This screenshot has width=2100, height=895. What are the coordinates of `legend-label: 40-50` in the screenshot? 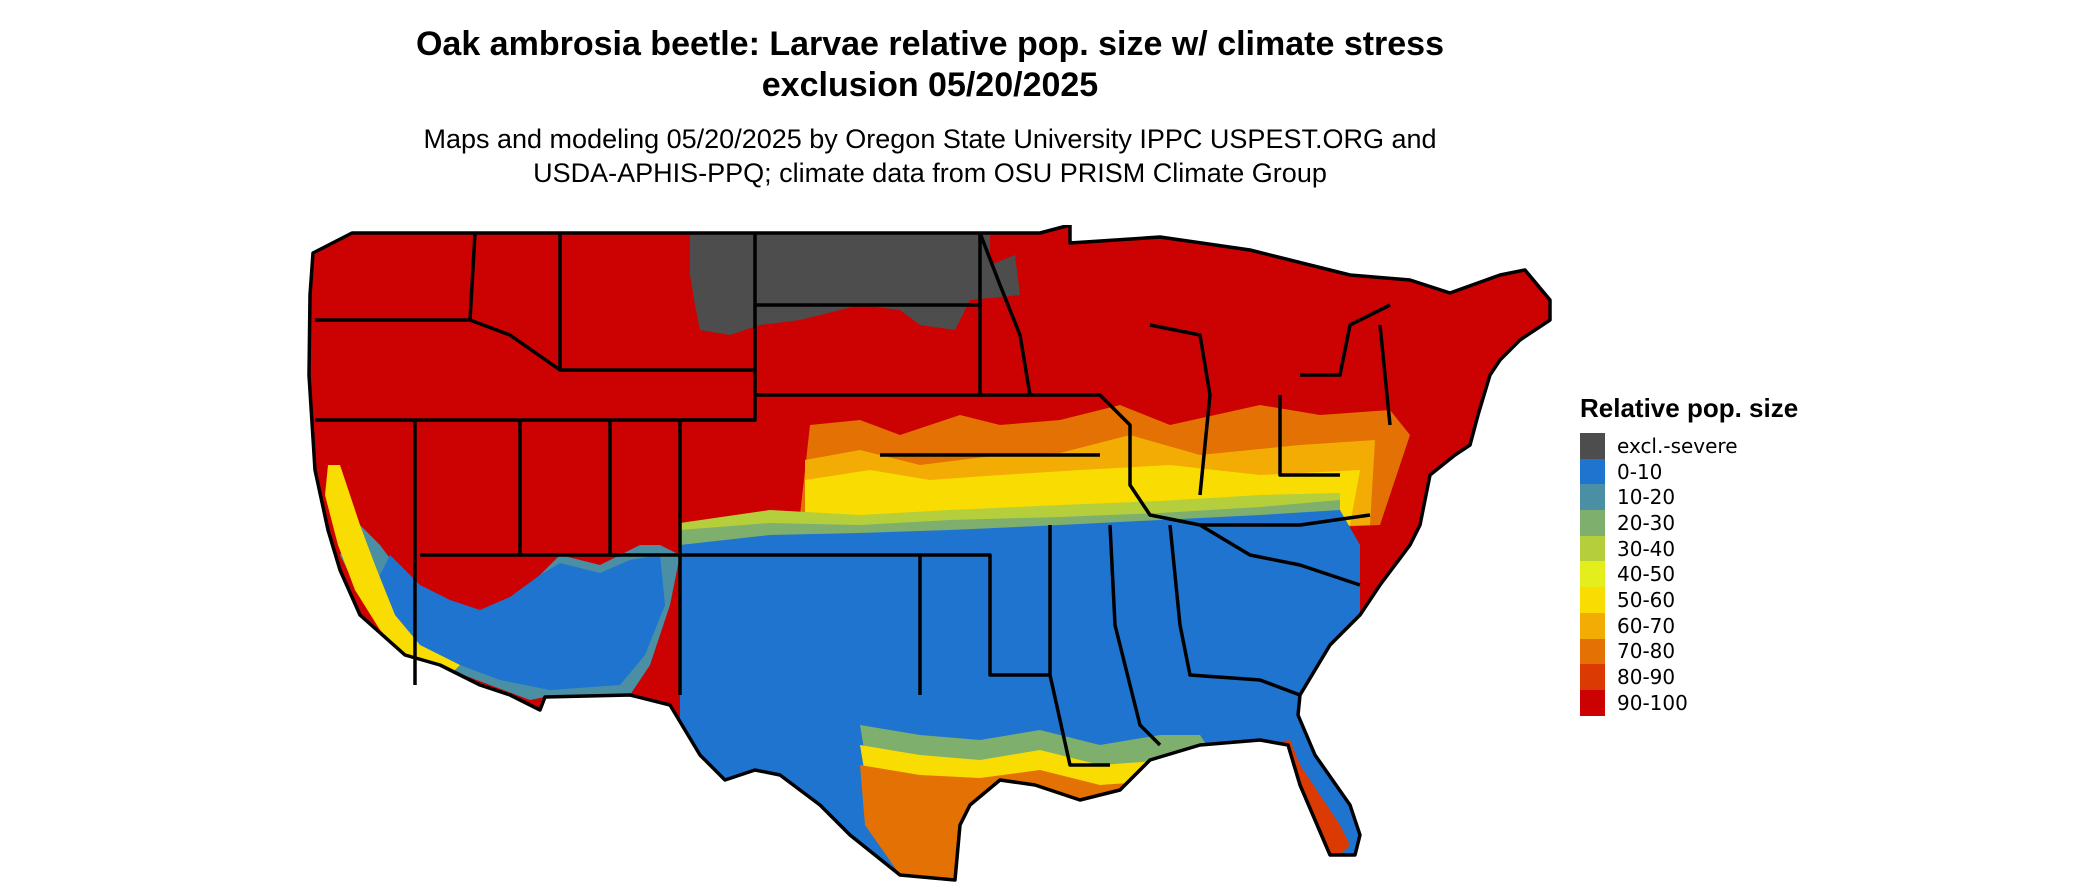 It's located at (1646, 574).